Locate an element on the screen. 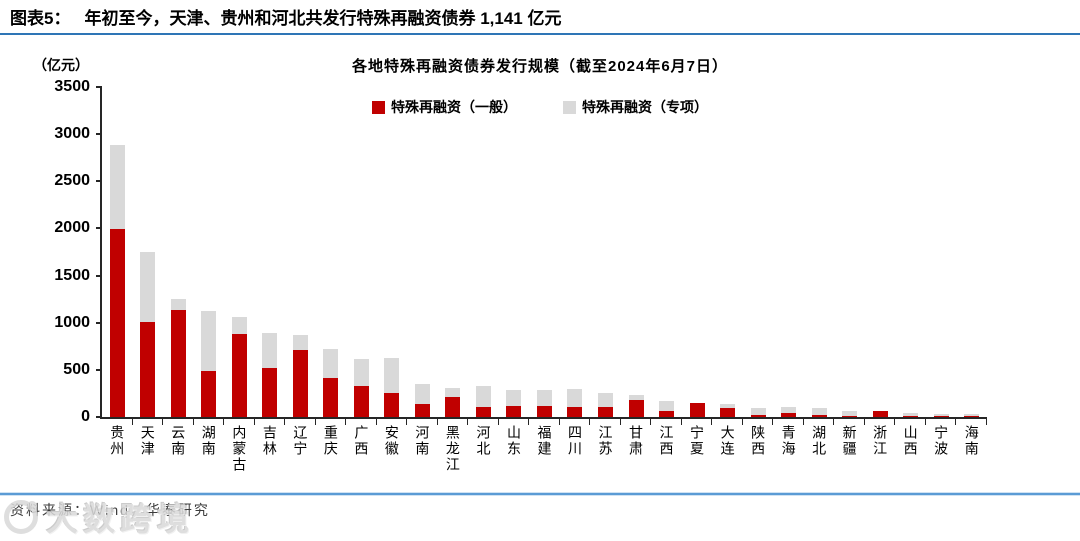 The height and width of the screenshot is (541, 1080). bar-slot: 内蒙古 is located at coordinates (239, 280).